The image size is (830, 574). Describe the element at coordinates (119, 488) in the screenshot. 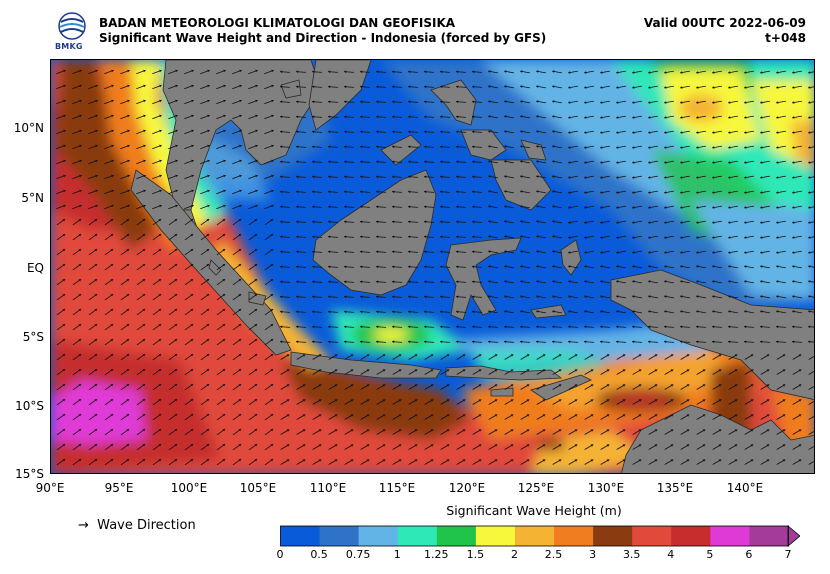

I see `lon-label-95e: 95°E` at that location.